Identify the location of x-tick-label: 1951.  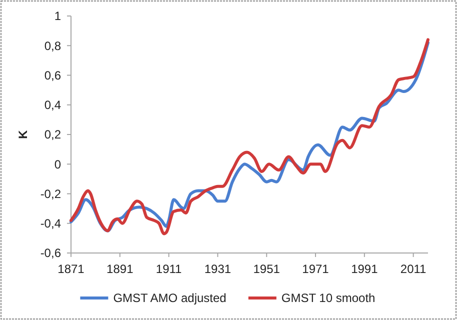
(266, 269).